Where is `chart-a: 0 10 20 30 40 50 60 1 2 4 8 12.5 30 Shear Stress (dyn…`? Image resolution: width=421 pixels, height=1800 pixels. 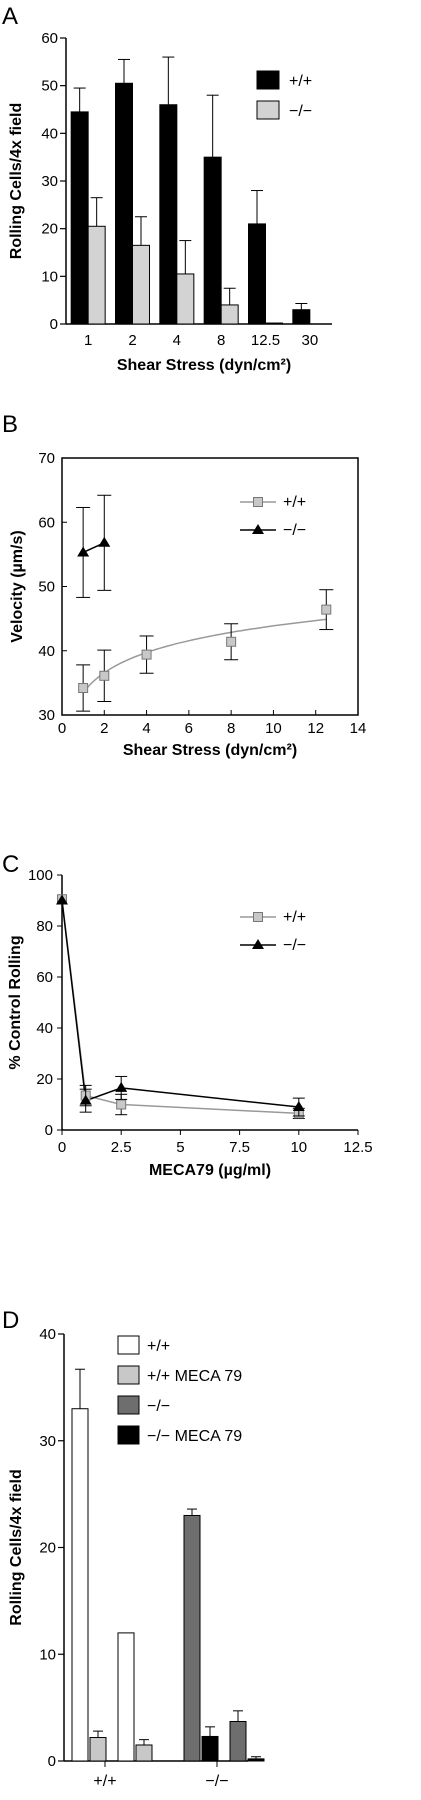 chart-a: 0 10 20 30 40 50 60 1 2 4 8 12.5 30 Shear Stress (dyn… is located at coordinates (170, 202).